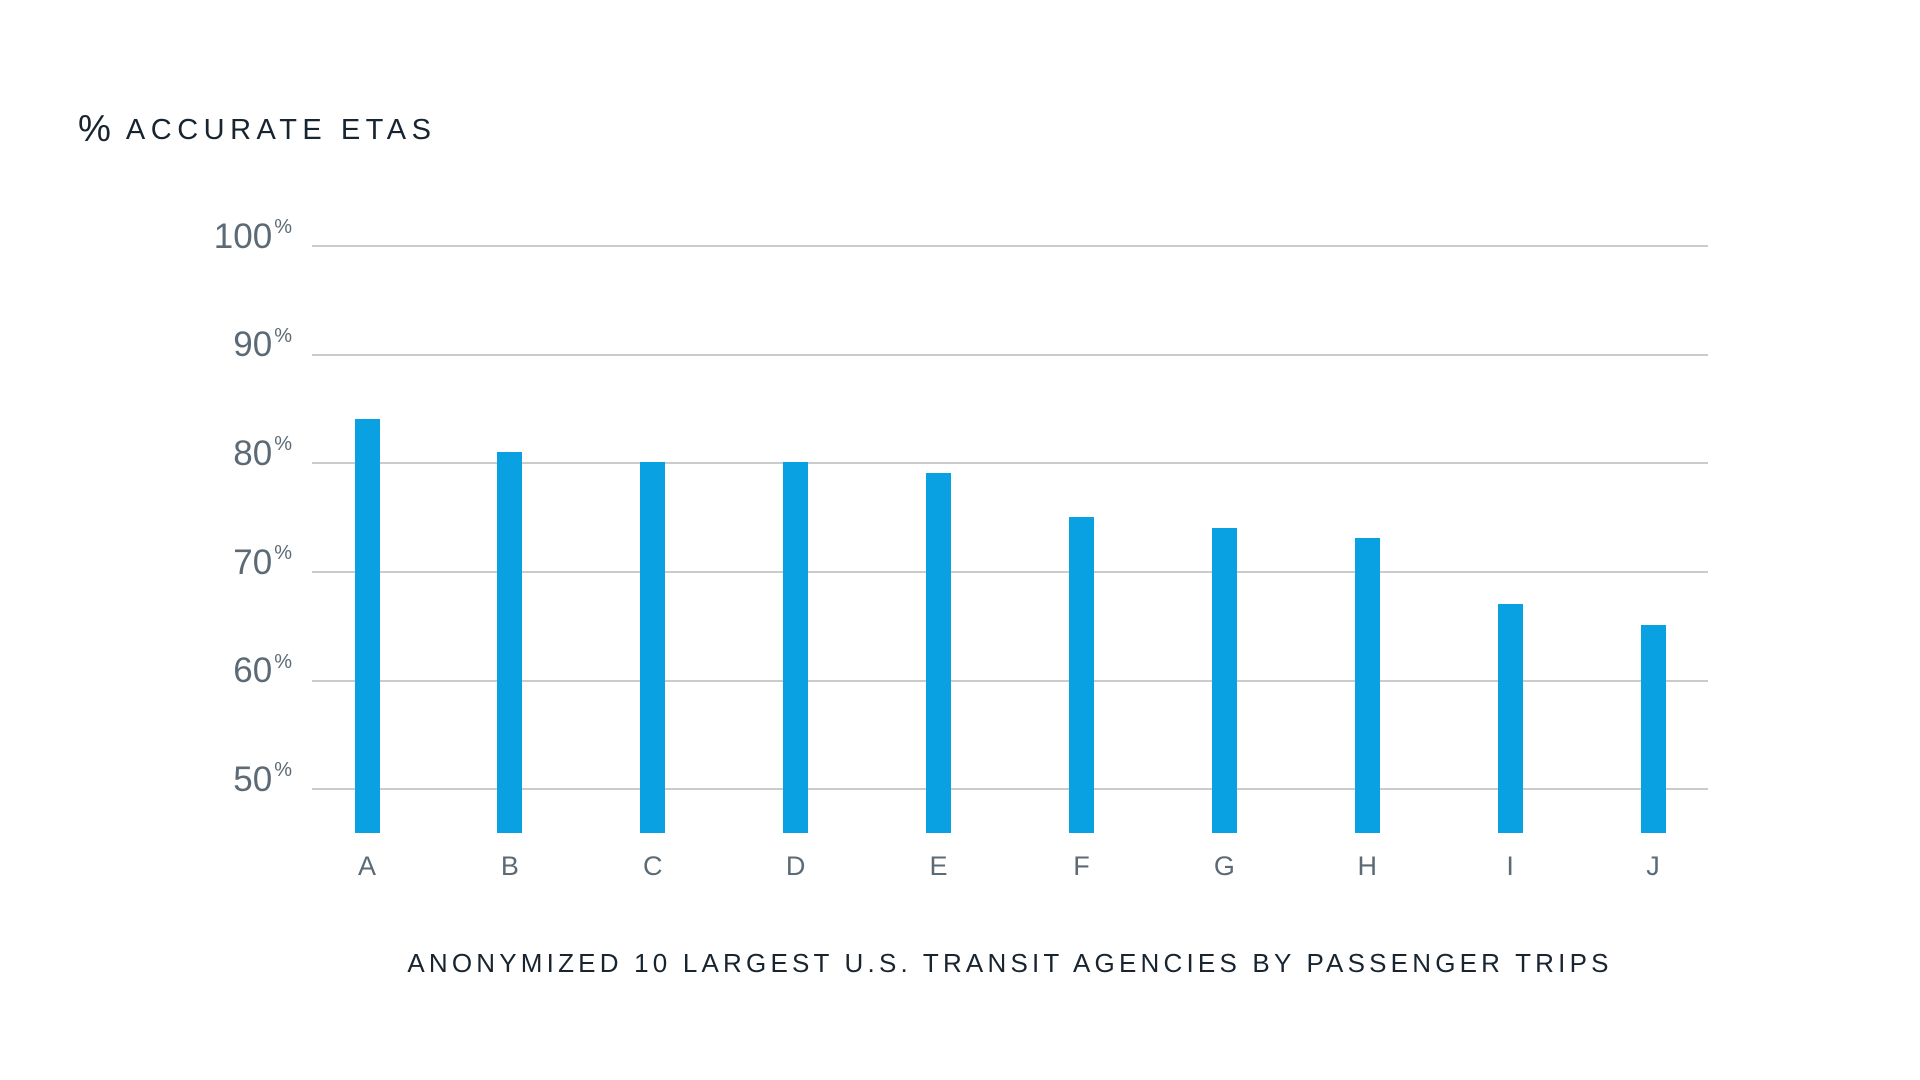  Describe the element at coordinates (510, 642) in the screenshot. I see `bar-B` at that location.